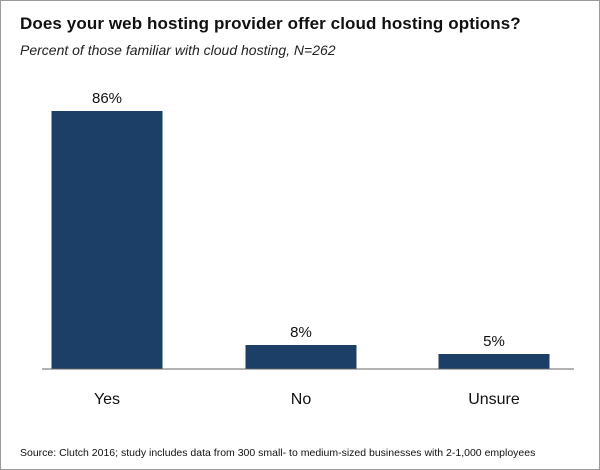 This screenshot has height=470, width=600. What do you see at coordinates (107, 98) in the screenshot?
I see `data-label-yes: 86%` at bounding box center [107, 98].